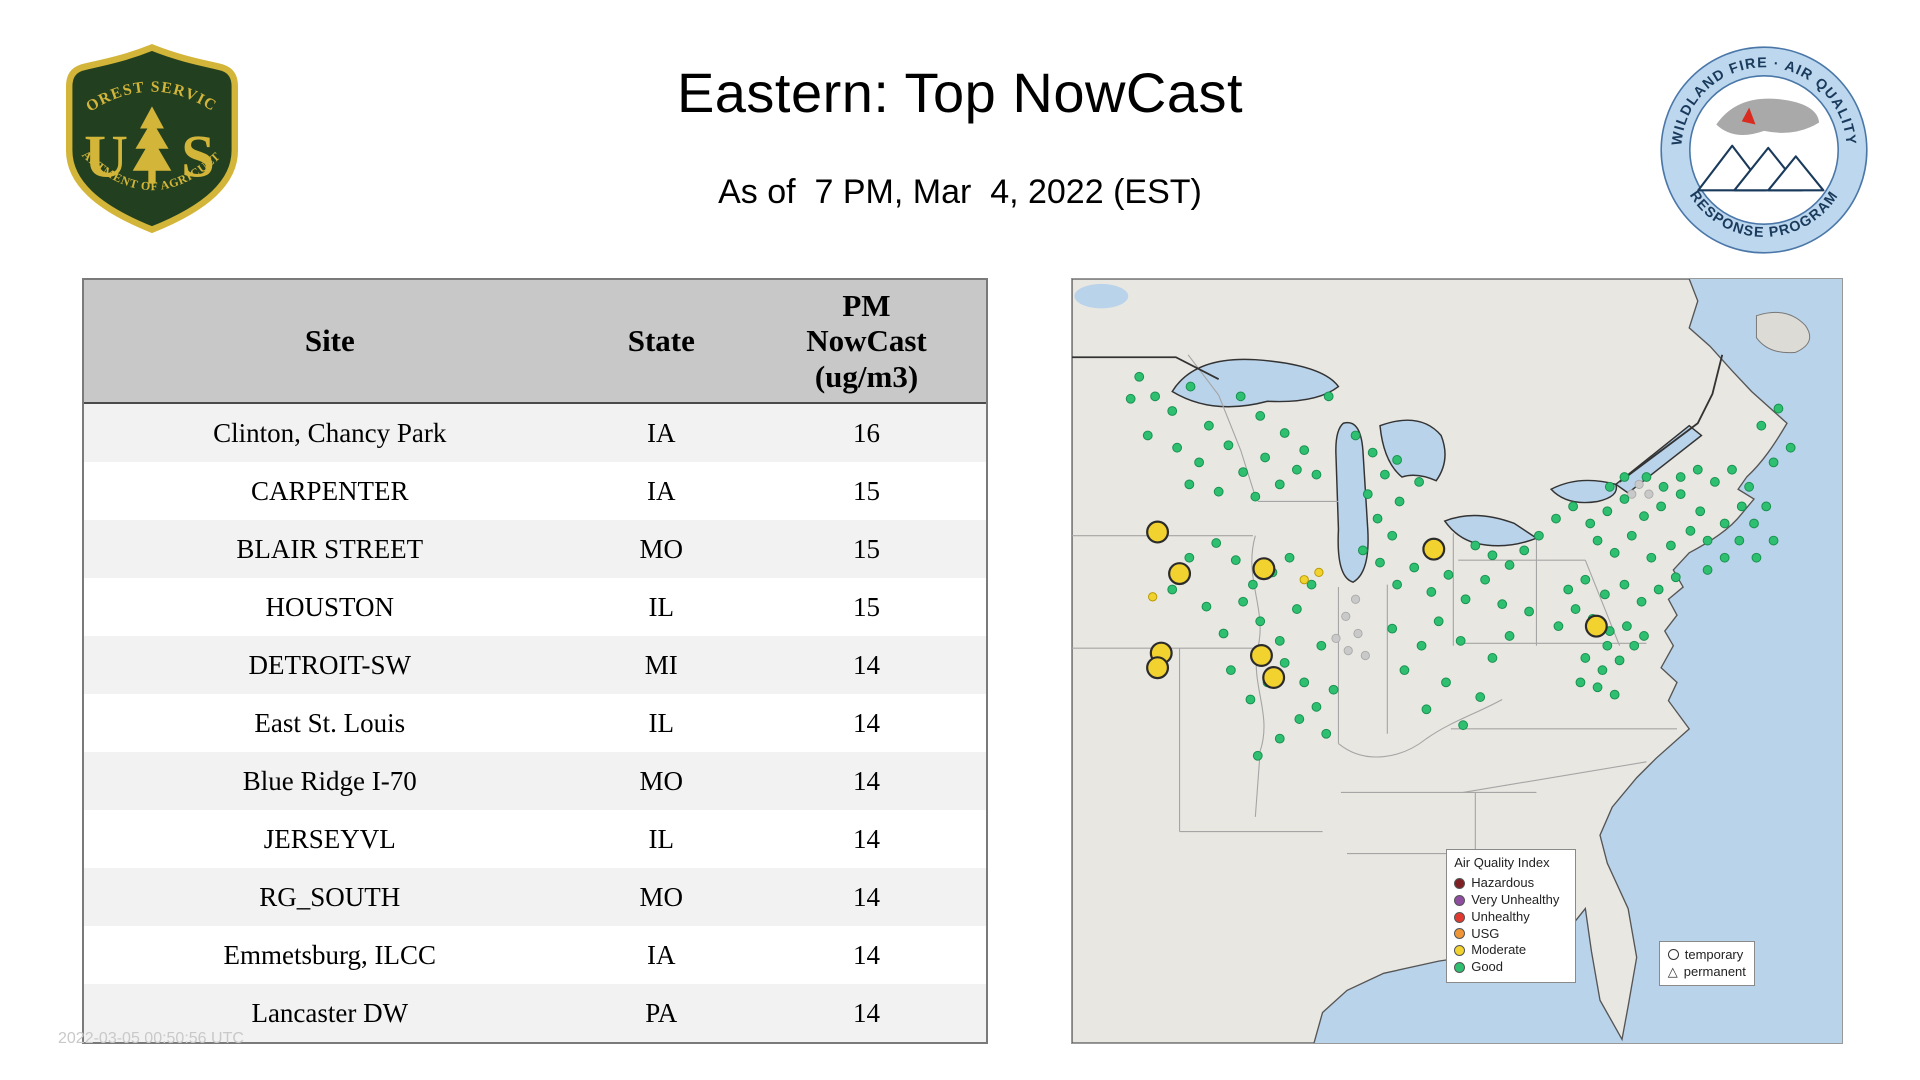 The width and height of the screenshot is (1920, 1080). Describe the element at coordinates (1768, 116) in the screenshot. I see `landmass-shape` at that location.